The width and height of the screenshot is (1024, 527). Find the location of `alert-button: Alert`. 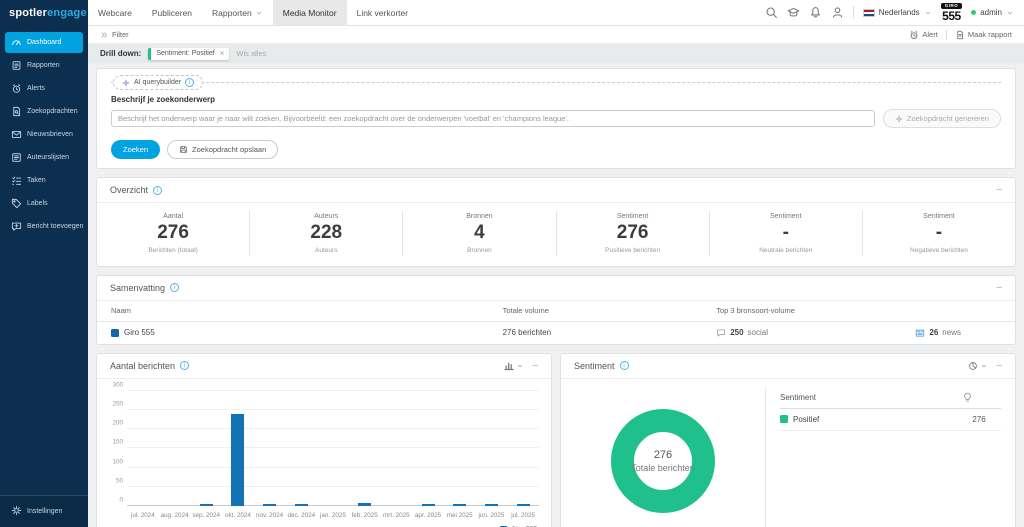

alert-button: Alert is located at coordinates (923, 35).